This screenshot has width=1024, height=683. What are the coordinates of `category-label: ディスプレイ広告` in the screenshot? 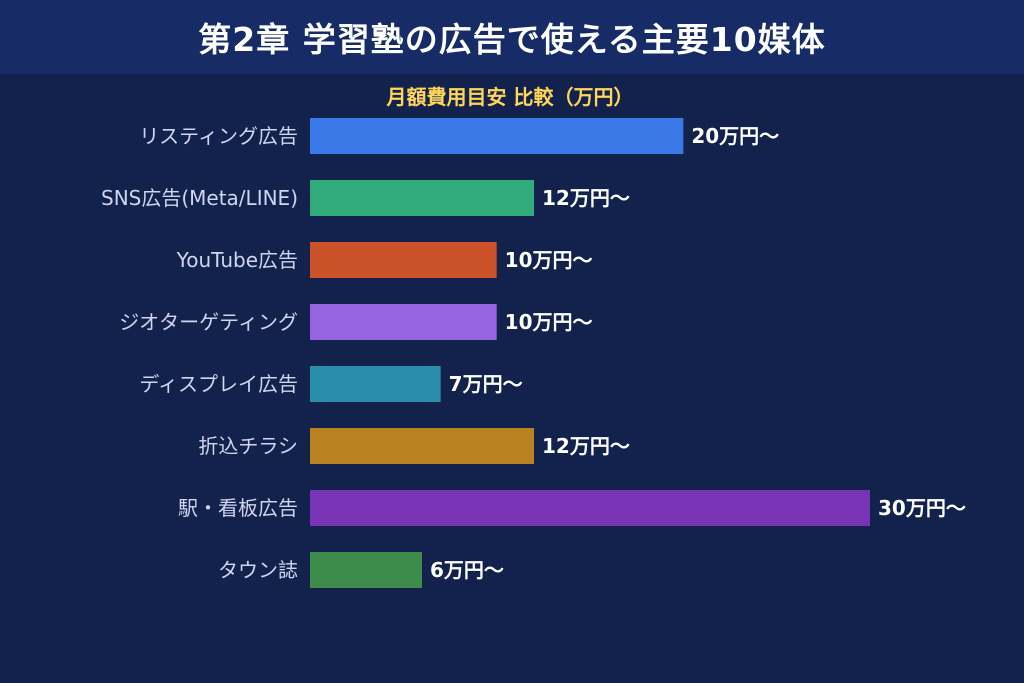 It's located at (218, 384).